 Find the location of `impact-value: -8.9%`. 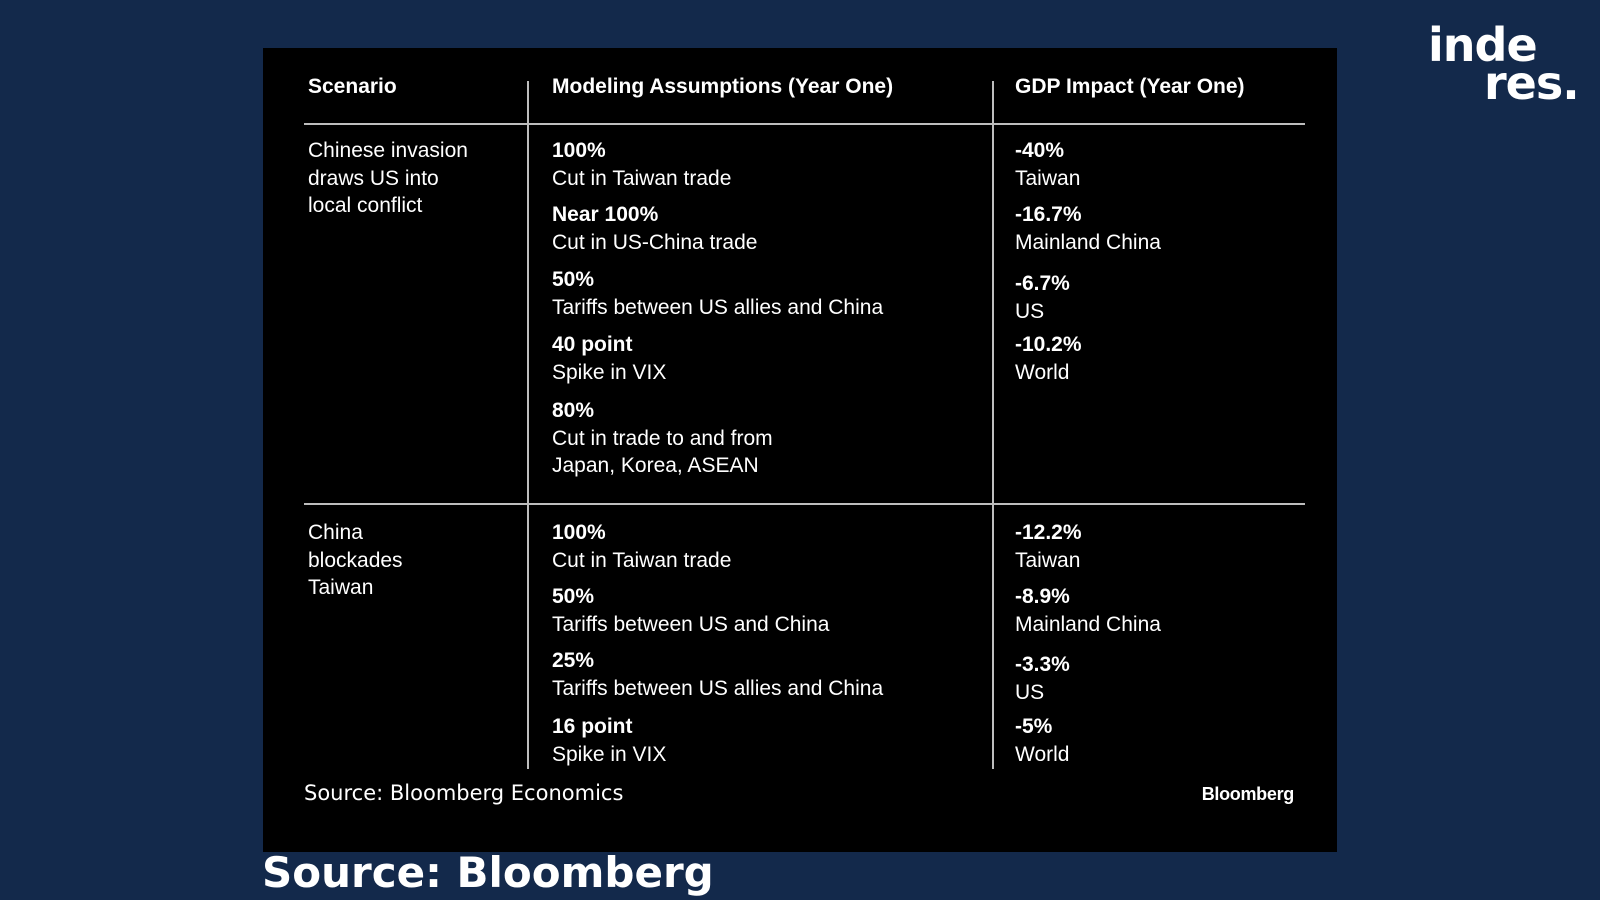

impact-value: -8.9% is located at coordinates (1042, 596).